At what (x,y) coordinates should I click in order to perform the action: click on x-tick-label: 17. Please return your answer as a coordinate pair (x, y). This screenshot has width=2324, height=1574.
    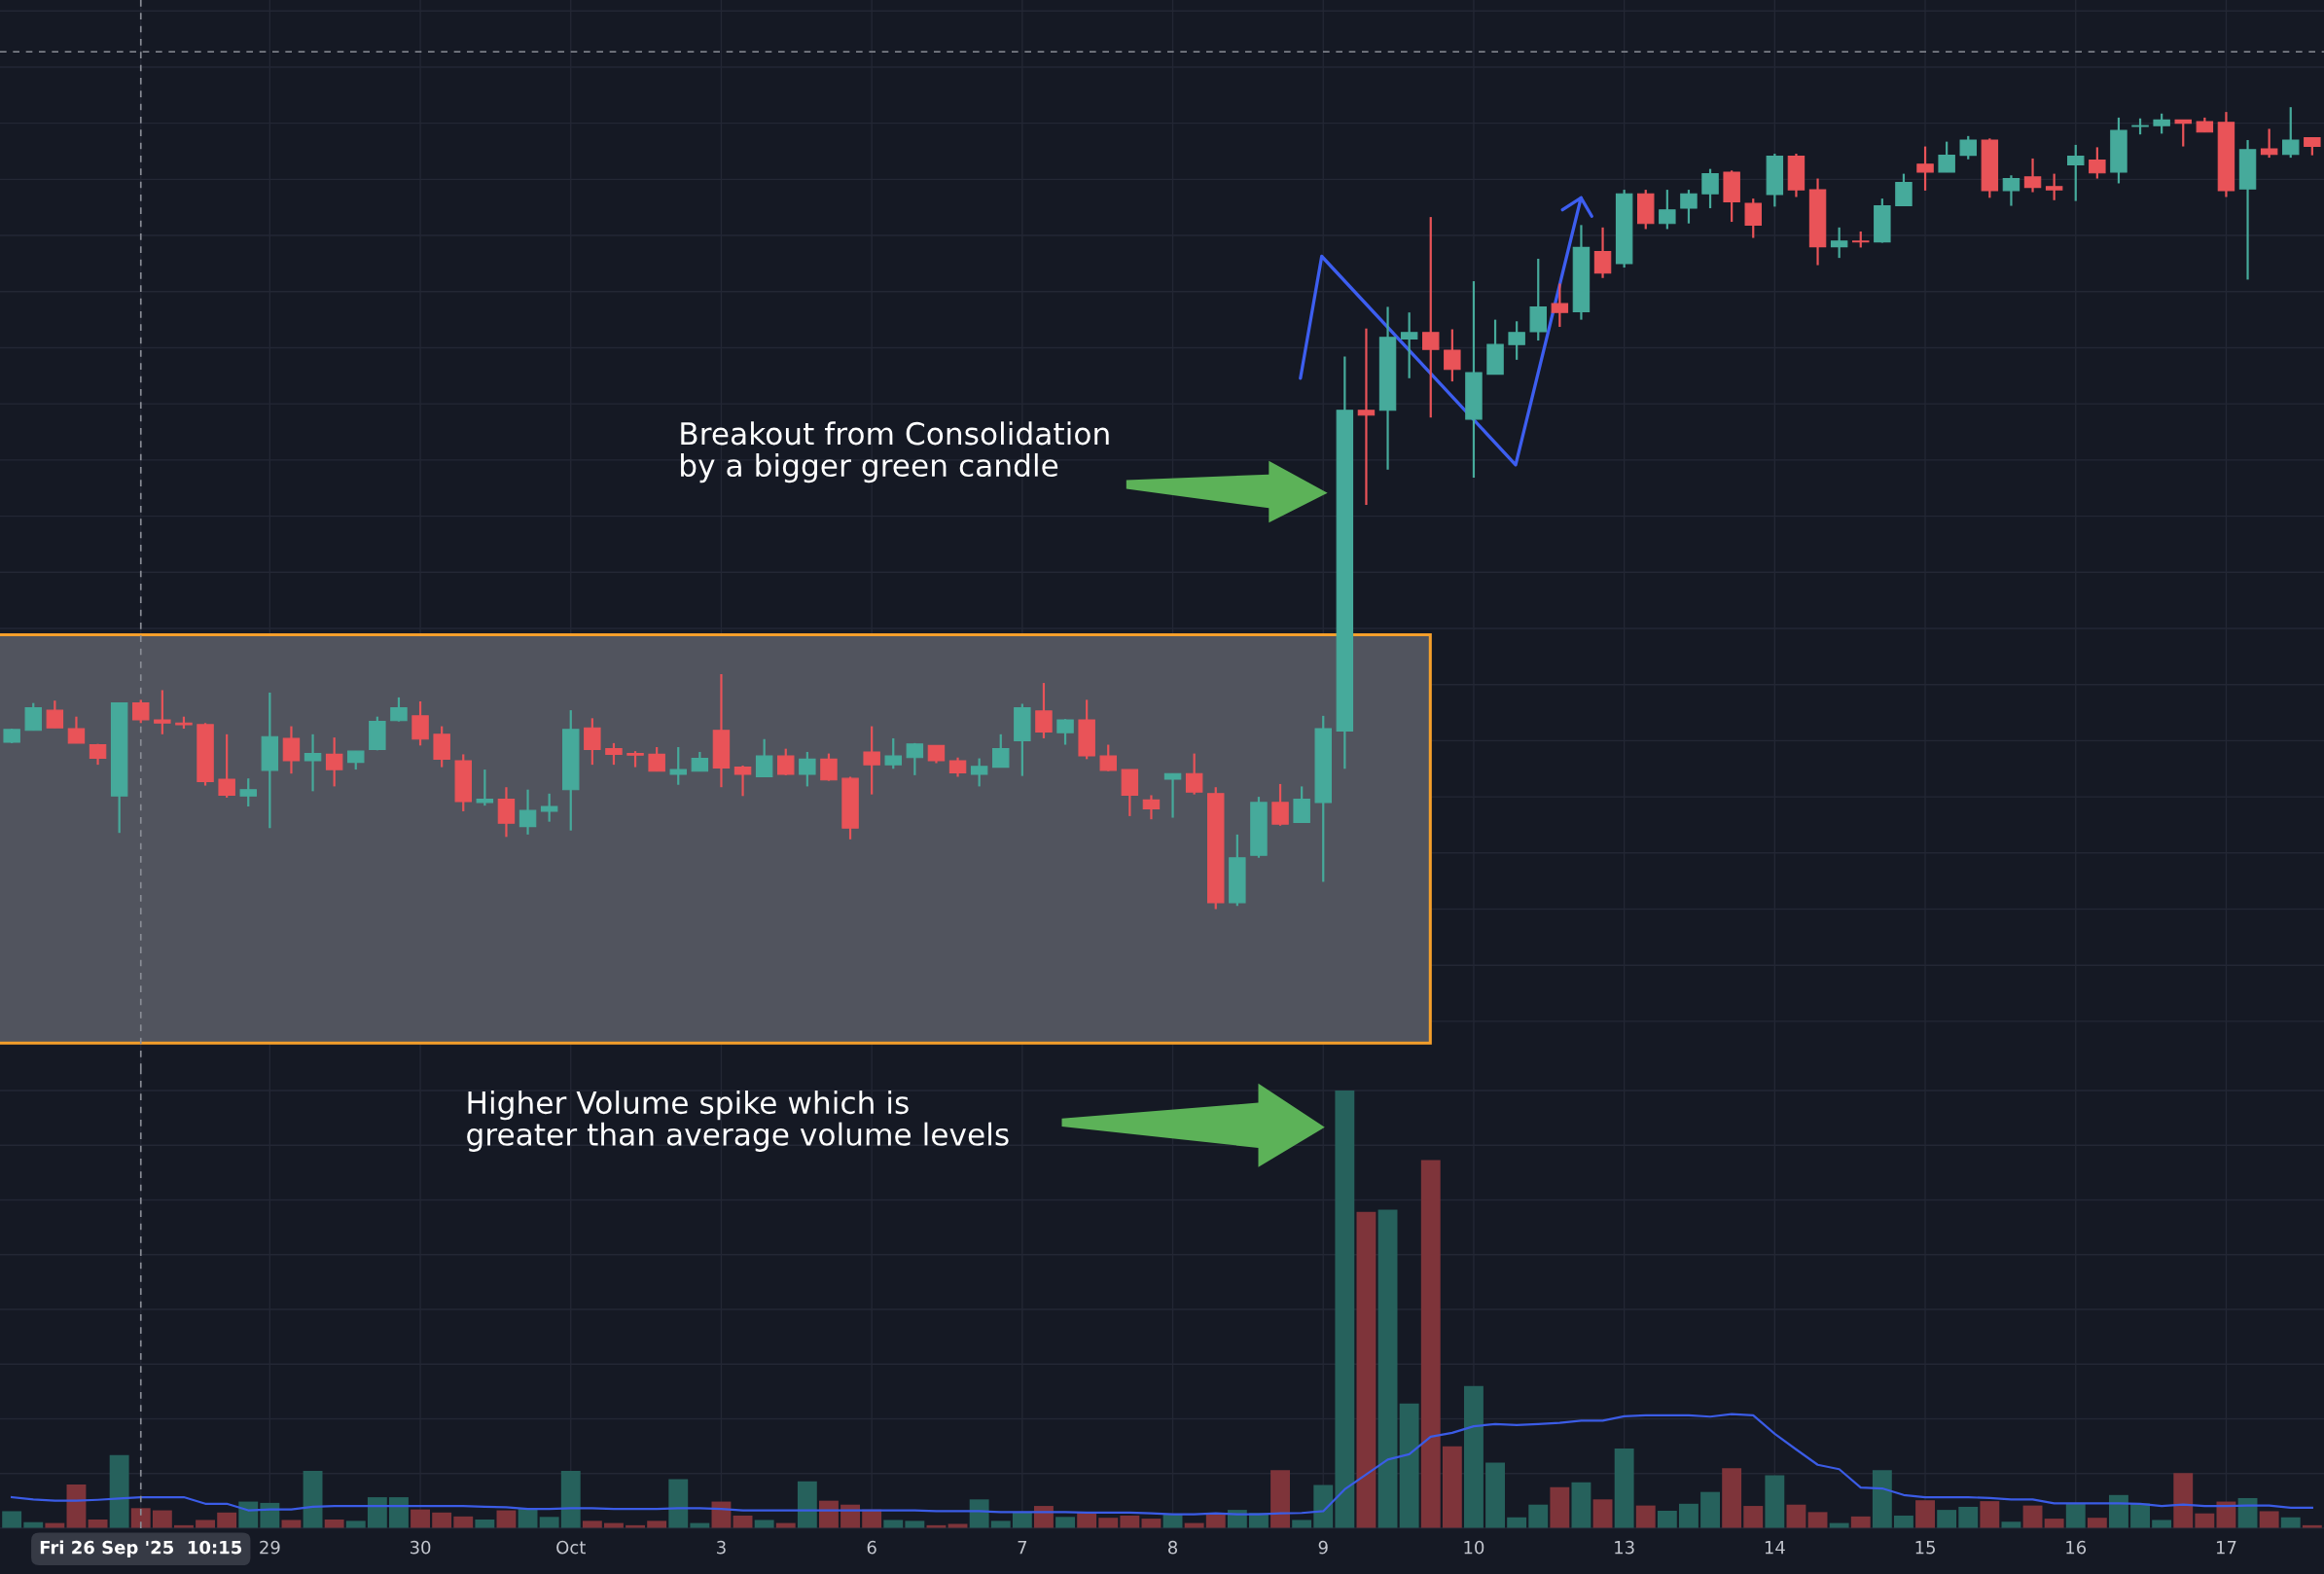
    Looking at the image, I should click on (2226, 1548).